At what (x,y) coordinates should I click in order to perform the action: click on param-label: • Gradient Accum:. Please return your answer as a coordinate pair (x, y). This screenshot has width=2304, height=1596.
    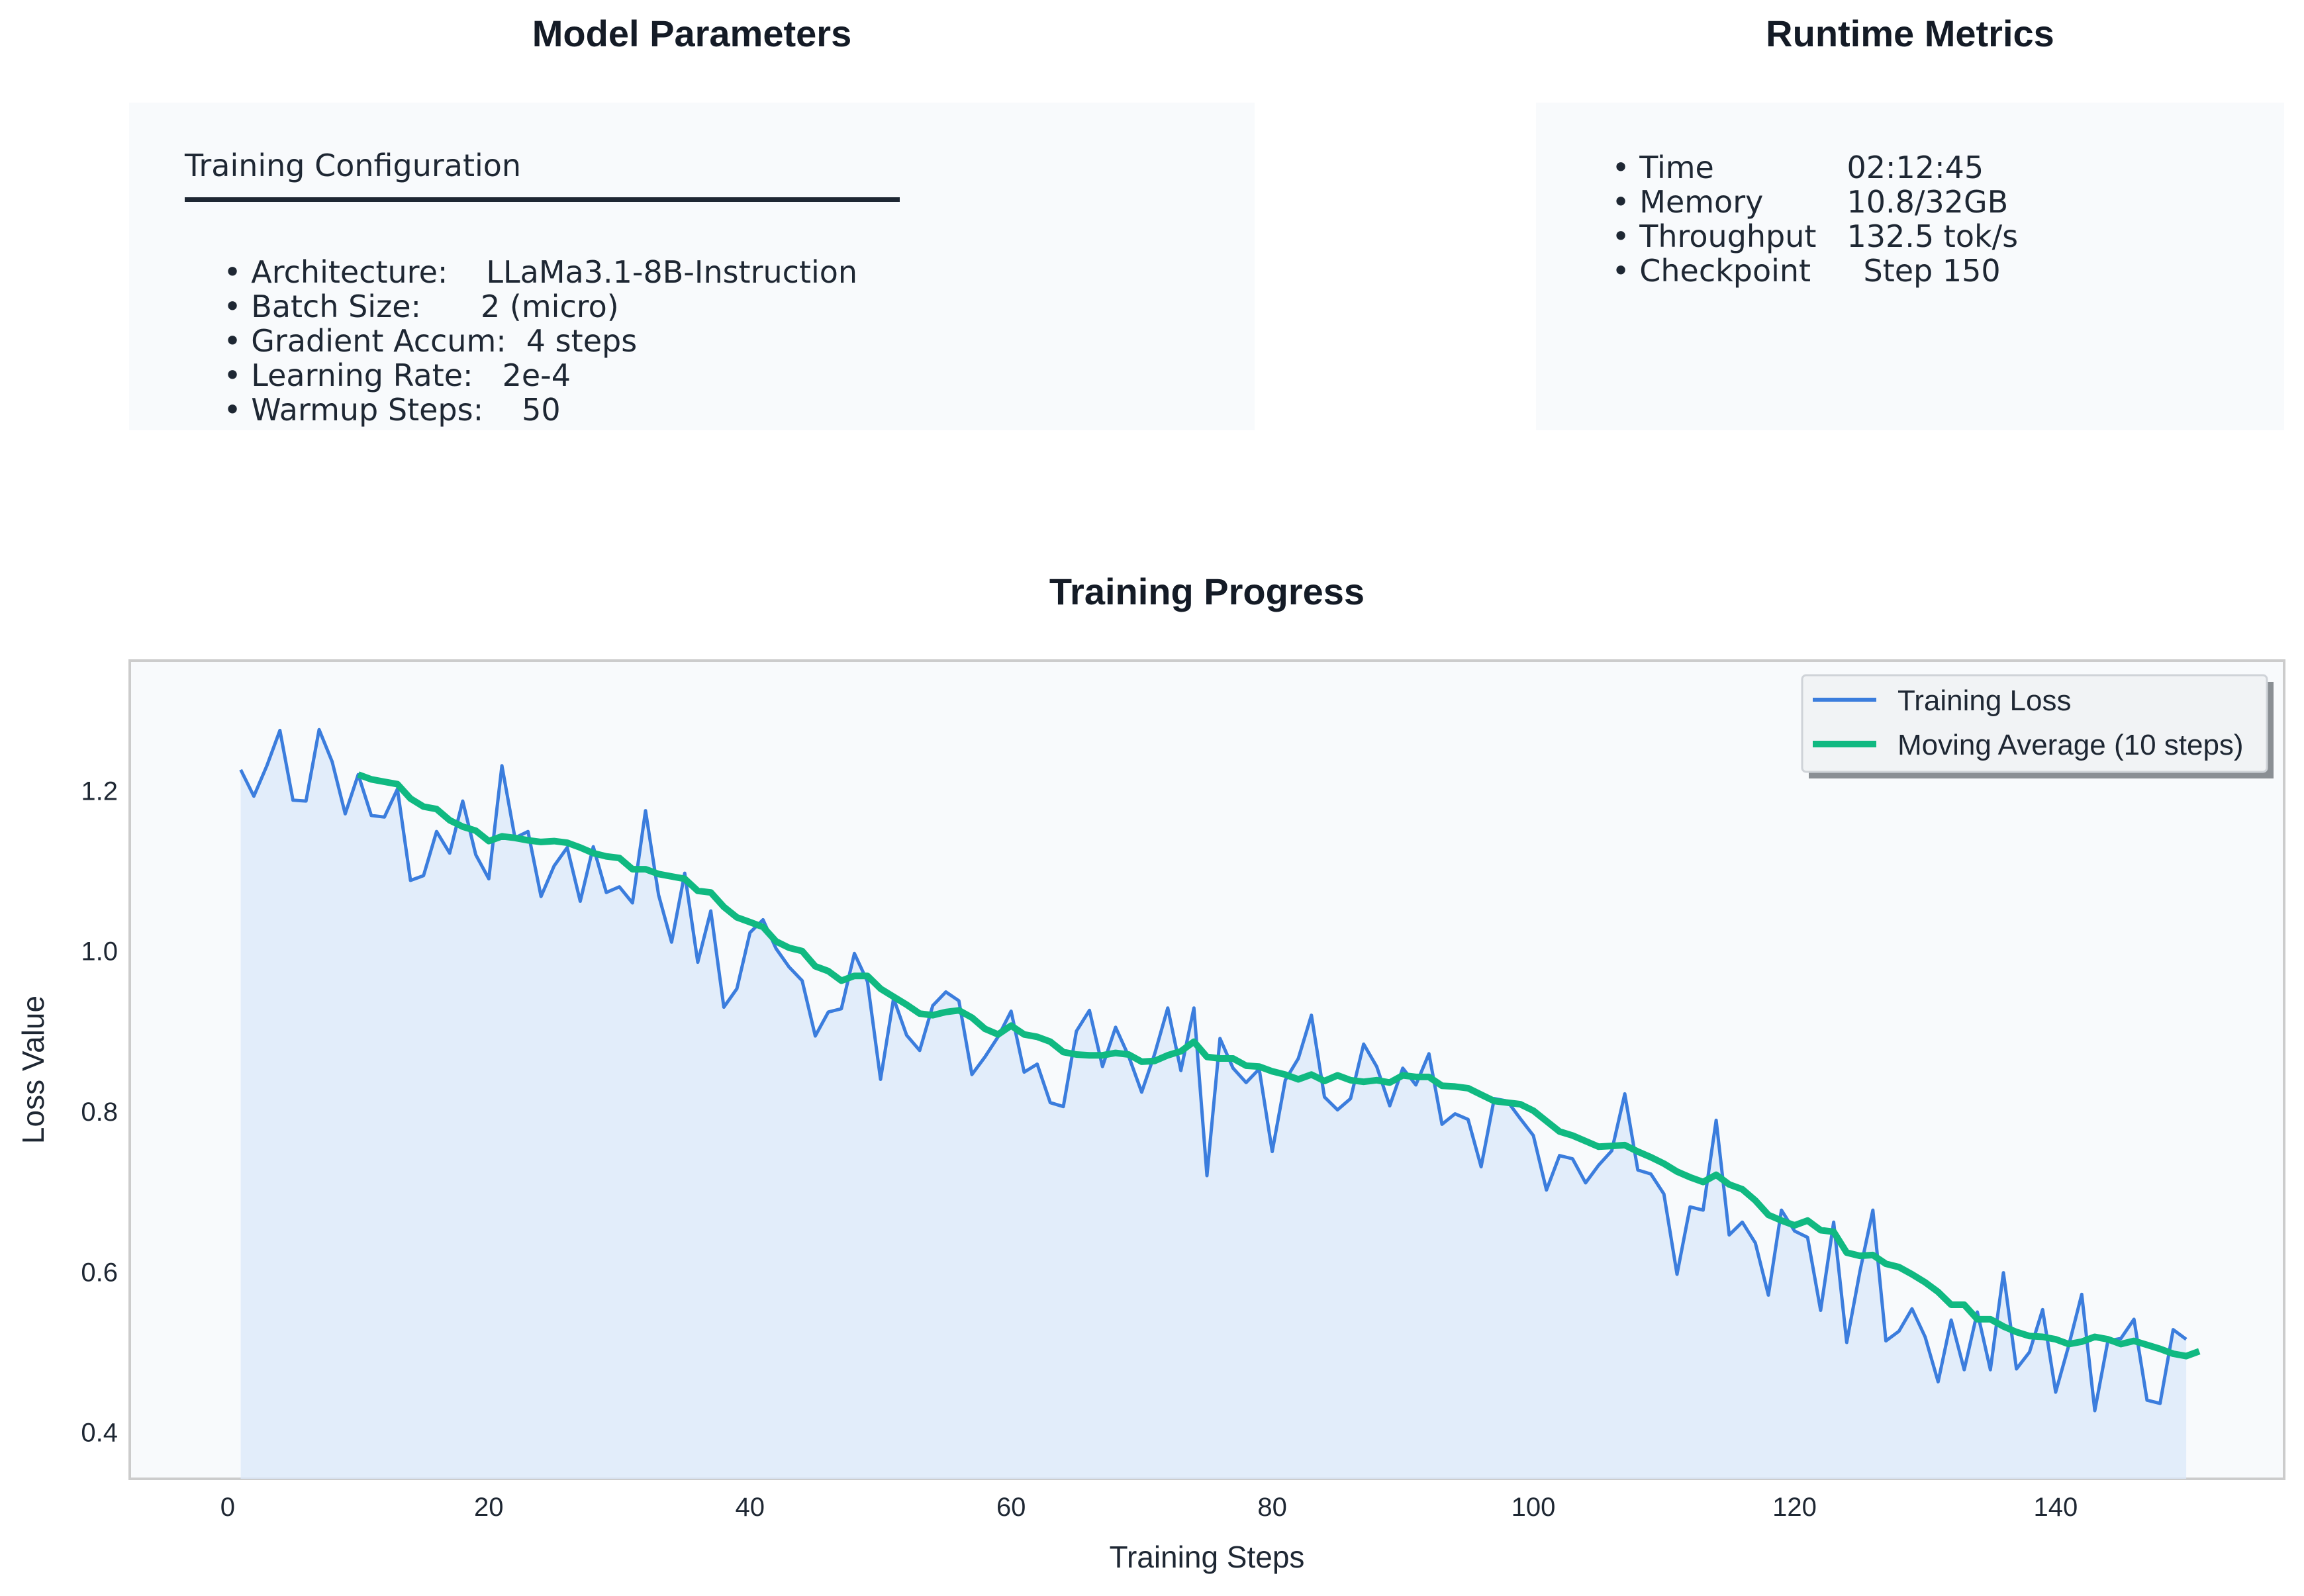
    Looking at the image, I should click on (364, 341).